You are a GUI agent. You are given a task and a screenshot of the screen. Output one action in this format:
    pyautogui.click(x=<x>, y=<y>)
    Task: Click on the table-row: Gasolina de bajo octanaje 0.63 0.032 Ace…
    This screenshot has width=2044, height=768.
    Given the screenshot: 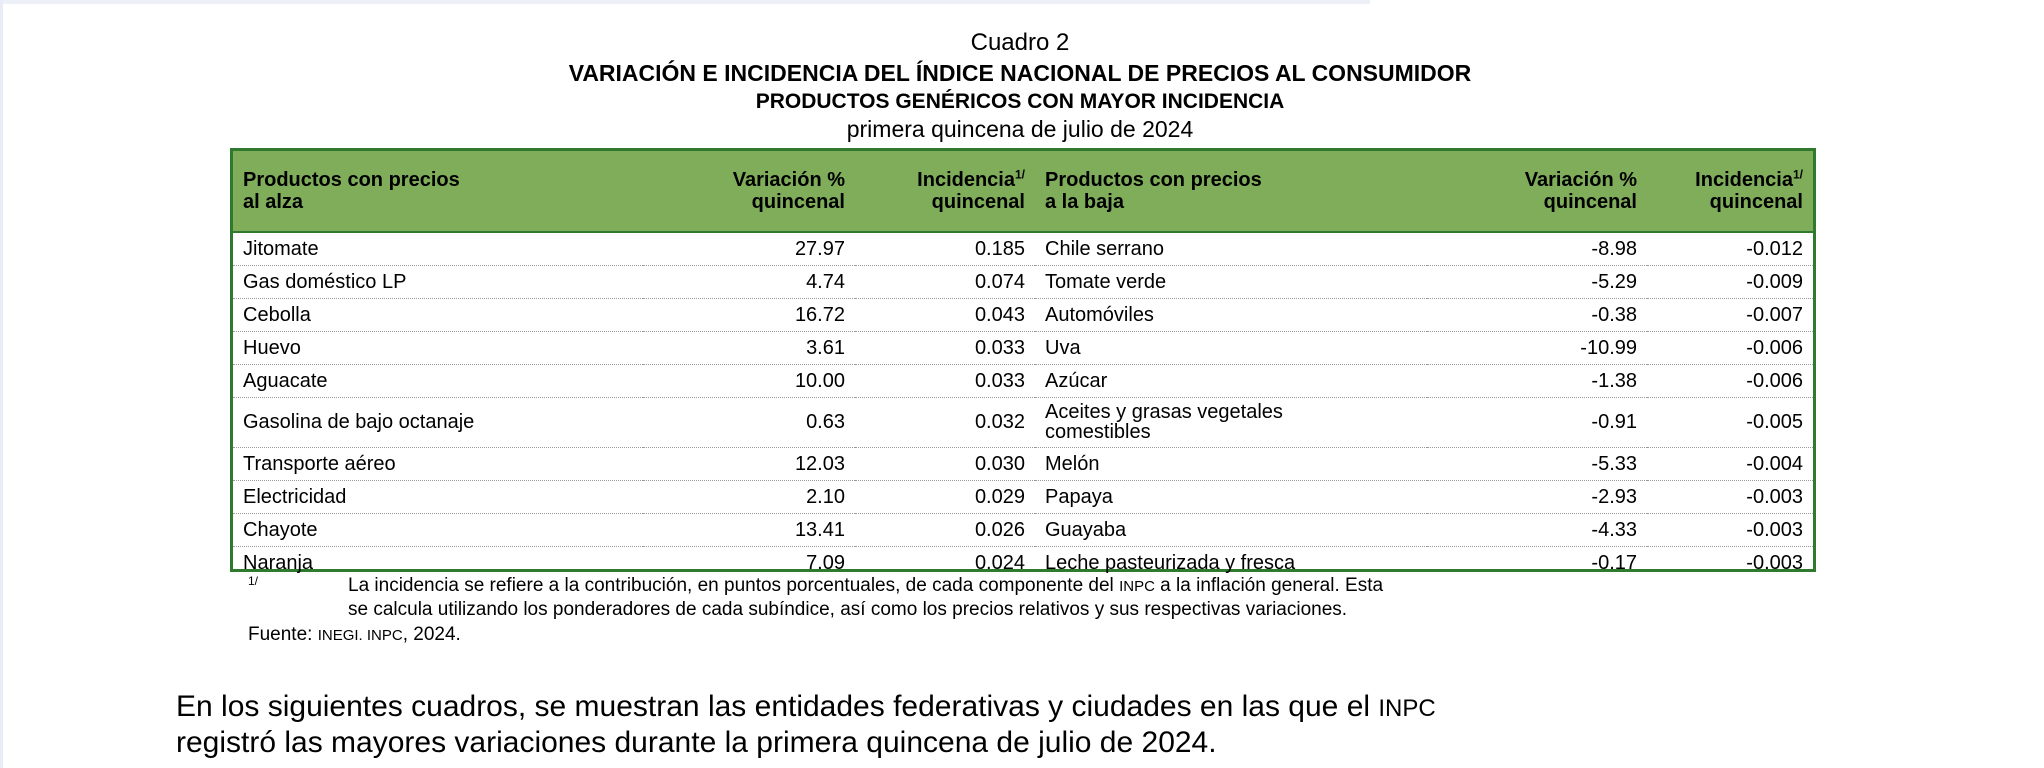 What is the action you would take?
    pyautogui.click(x=1023, y=422)
    